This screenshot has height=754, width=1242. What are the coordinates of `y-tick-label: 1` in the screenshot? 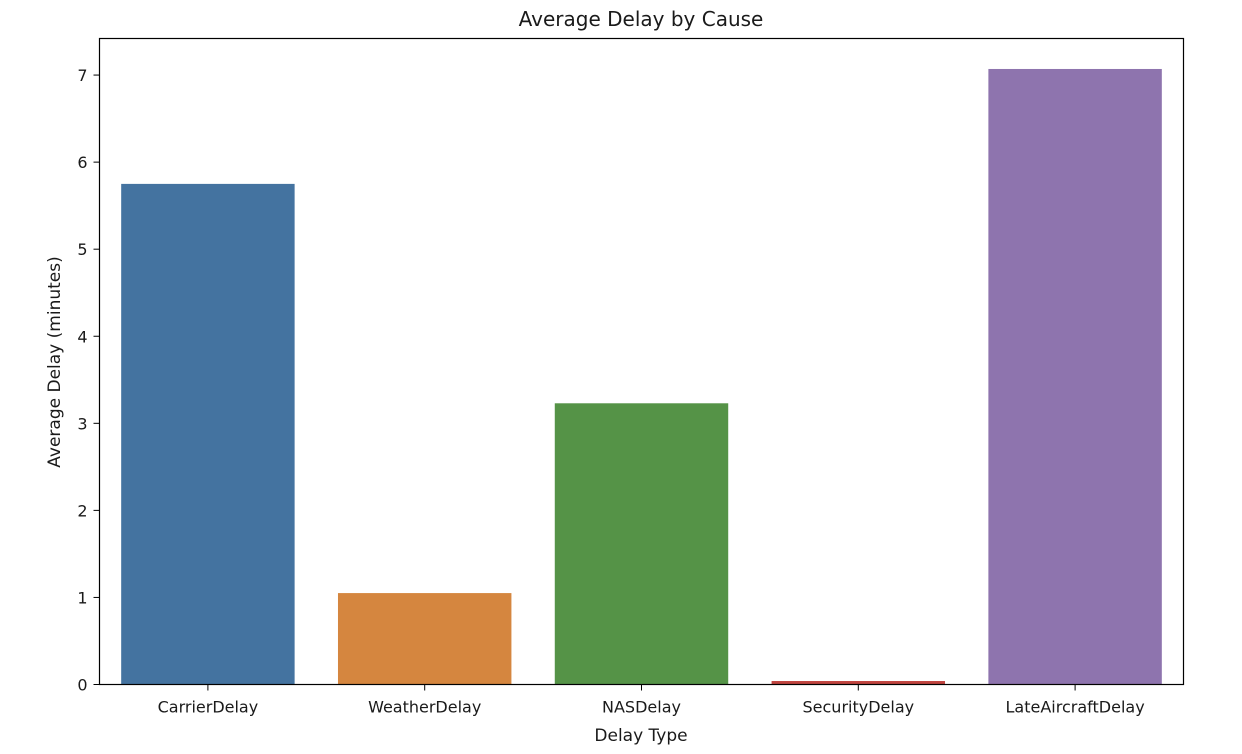 It's located at (82, 597).